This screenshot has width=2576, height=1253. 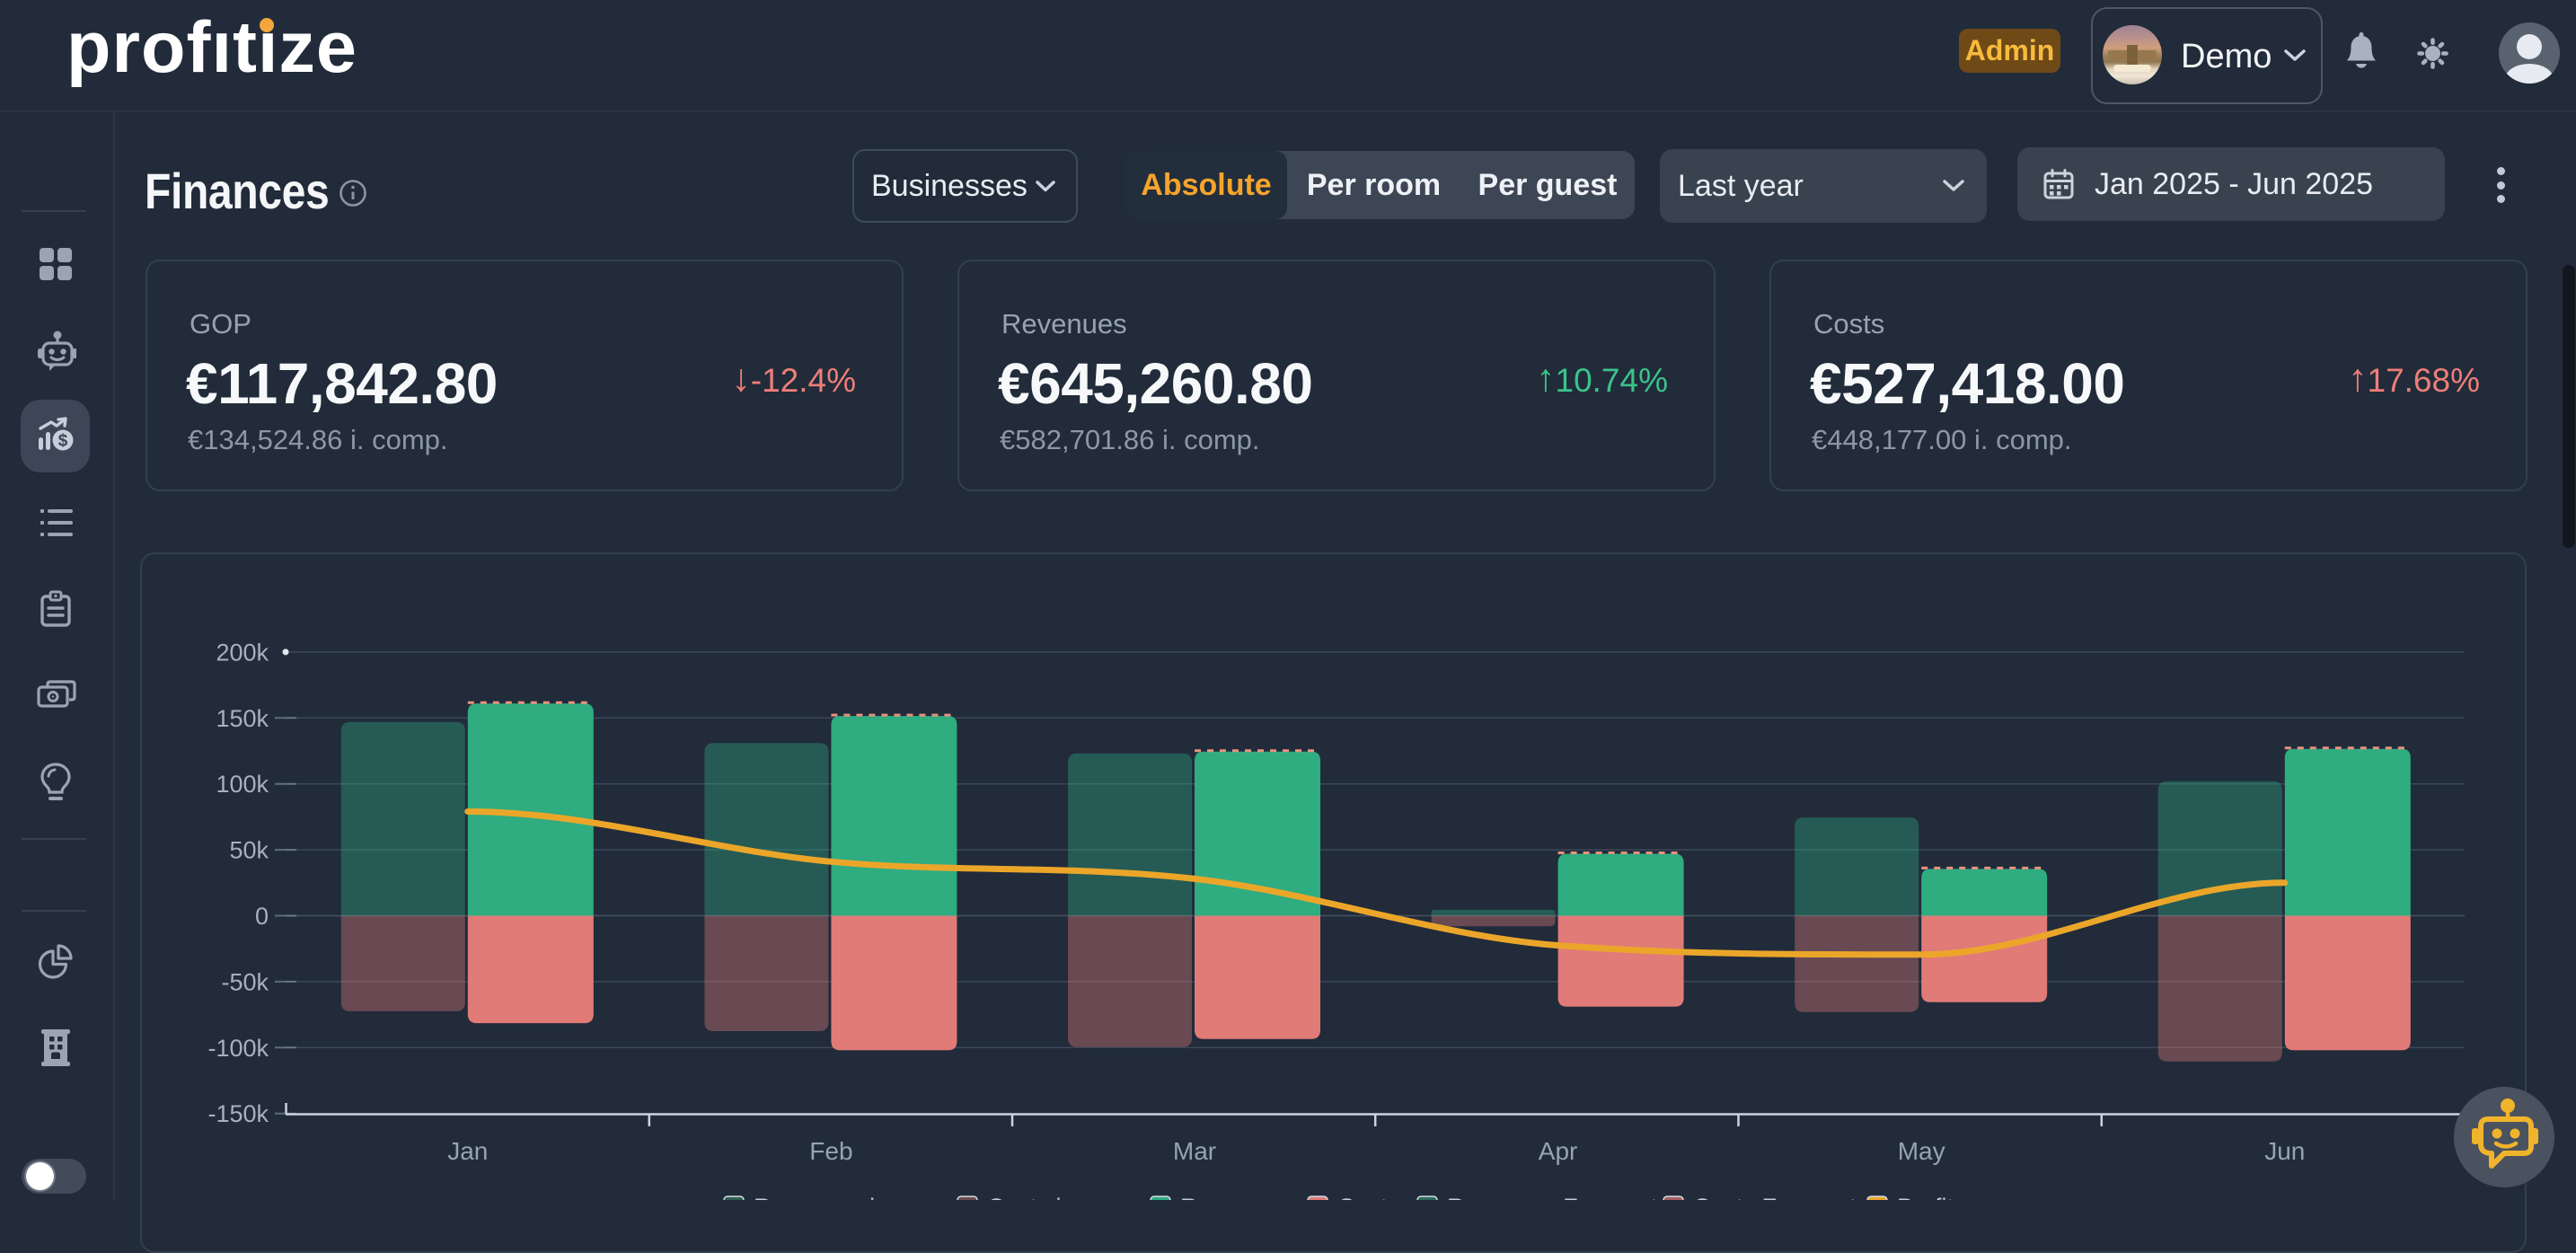 I want to click on svg-text: May, so click(x=1921, y=1151).